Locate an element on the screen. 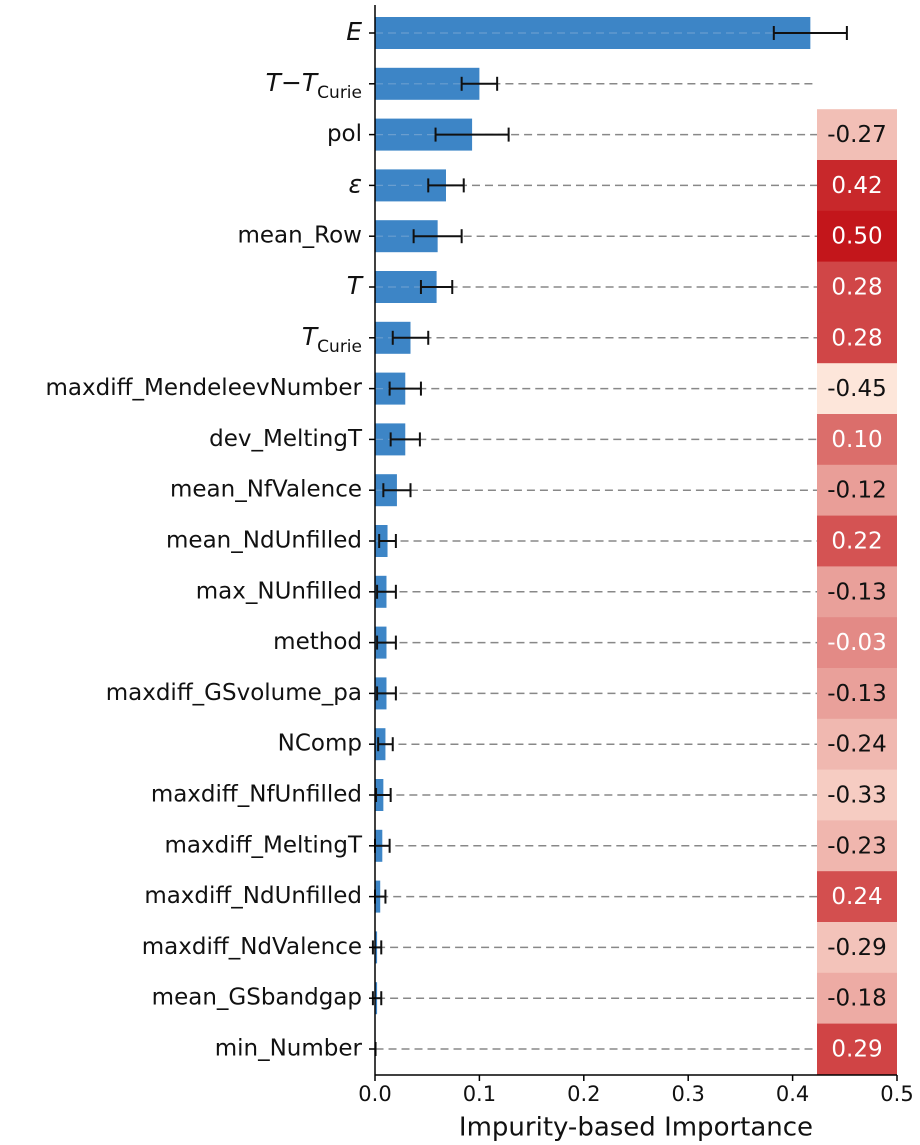 The image size is (920, 1145). heatmap-label: -0.12 is located at coordinates (857, 491).